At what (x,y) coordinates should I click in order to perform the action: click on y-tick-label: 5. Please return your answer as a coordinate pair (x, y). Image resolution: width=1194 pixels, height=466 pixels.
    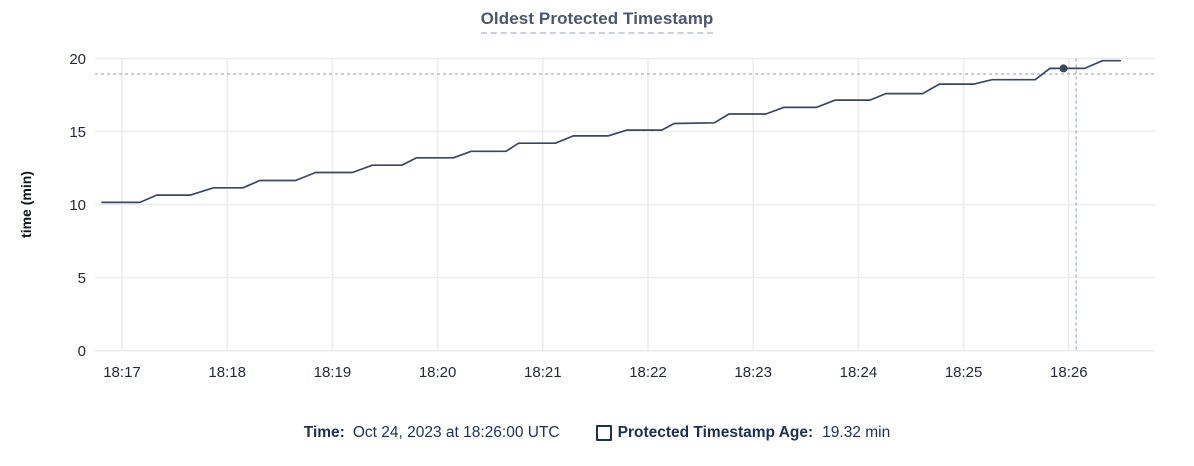
    Looking at the image, I should click on (82, 278).